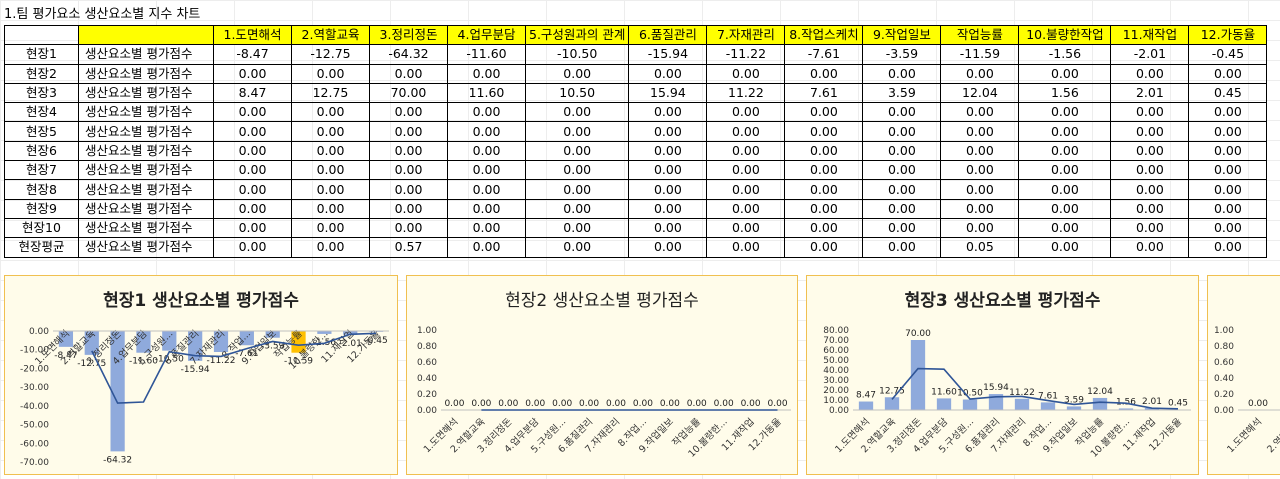  Describe the element at coordinates (252, 93) in the screenshot. I see `value-cell: 8.47` at that location.